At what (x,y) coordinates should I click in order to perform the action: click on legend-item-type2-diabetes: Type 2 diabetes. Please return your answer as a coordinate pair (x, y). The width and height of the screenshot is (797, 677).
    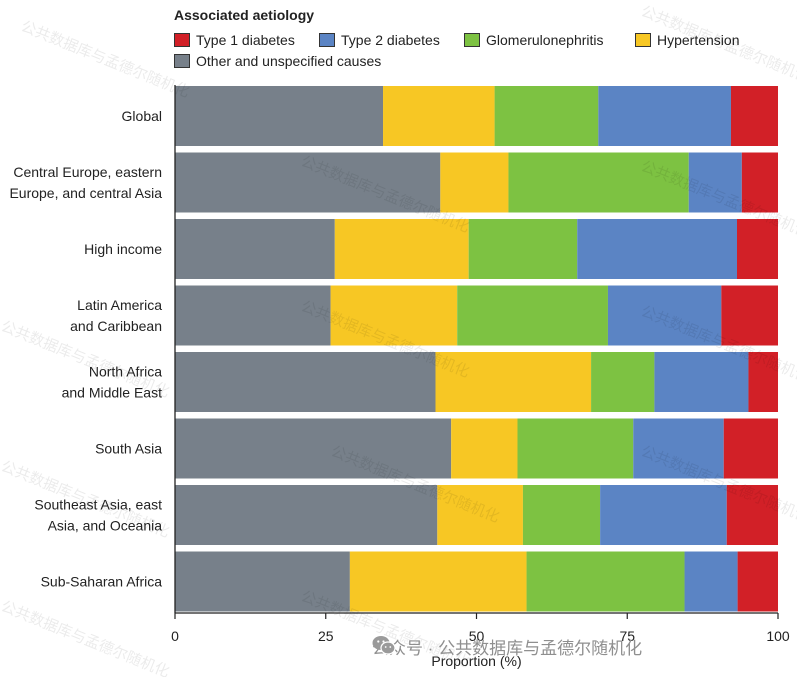
    Looking at the image, I should click on (379, 40).